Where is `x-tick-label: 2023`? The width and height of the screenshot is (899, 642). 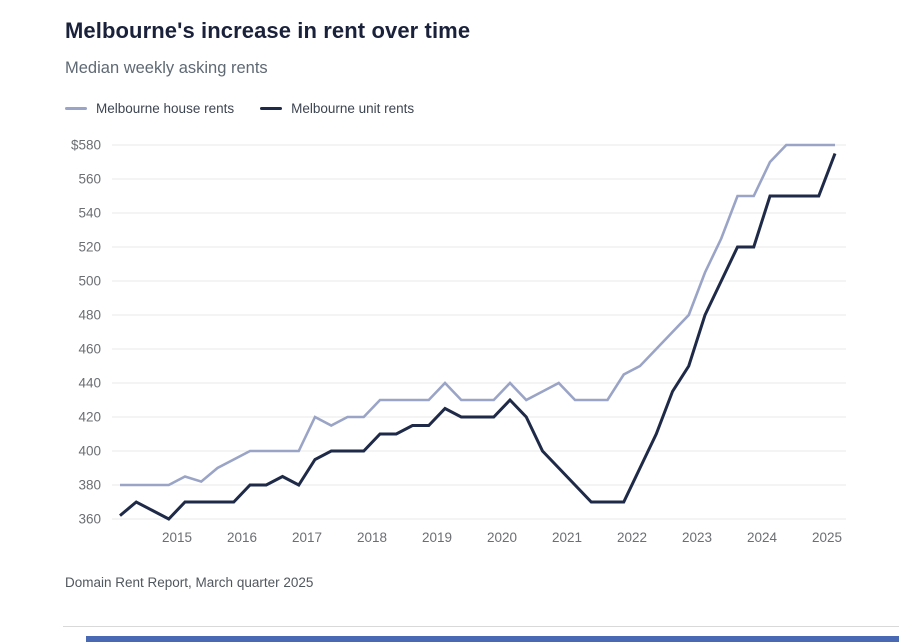 x-tick-label: 2023 is located at coordinates (697, 537).